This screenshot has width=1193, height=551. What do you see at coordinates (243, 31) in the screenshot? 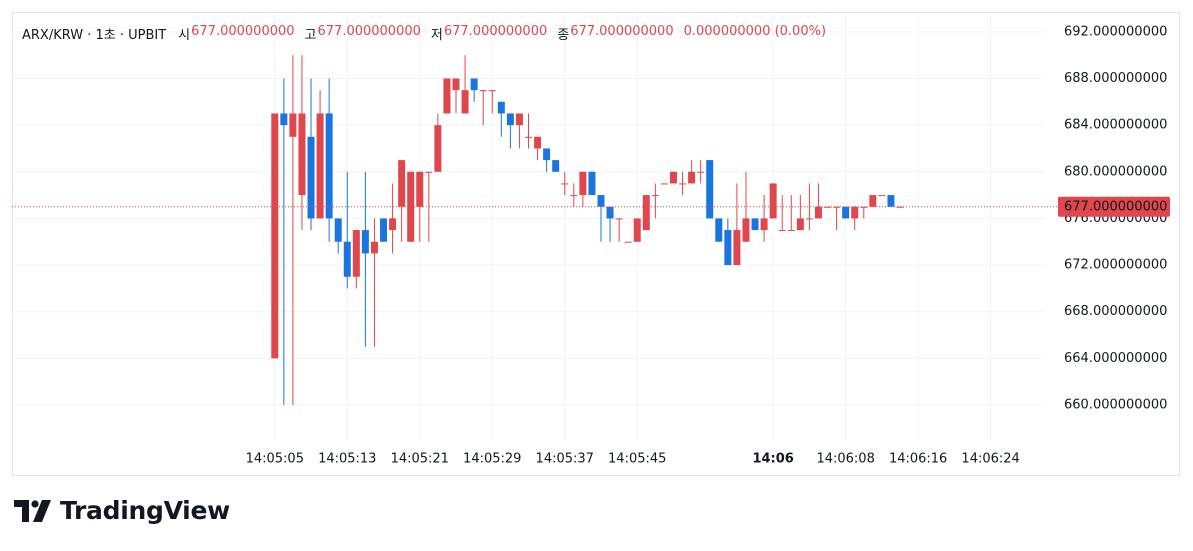
I see `open-value: 677.000000000` at bounding box center [243, 31].